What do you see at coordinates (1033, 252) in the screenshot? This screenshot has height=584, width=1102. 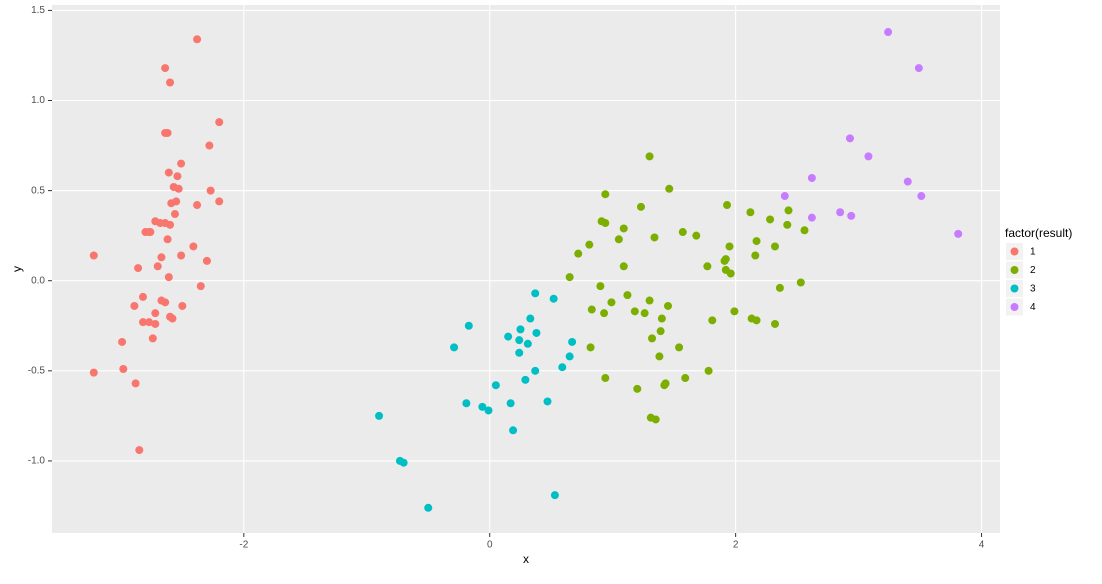 I see `legend-label: 1` at bounding box center [1033, 252].